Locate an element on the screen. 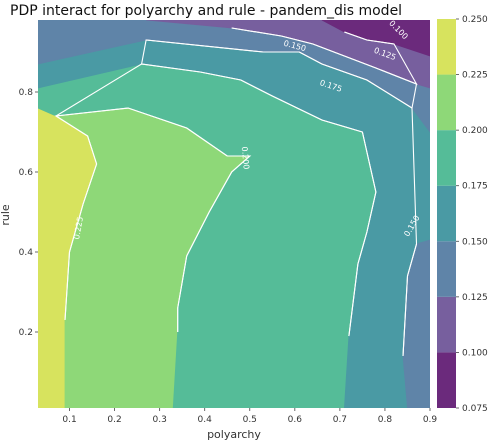  x-tick-label: 0.3 is located at coordinates (159, 420).